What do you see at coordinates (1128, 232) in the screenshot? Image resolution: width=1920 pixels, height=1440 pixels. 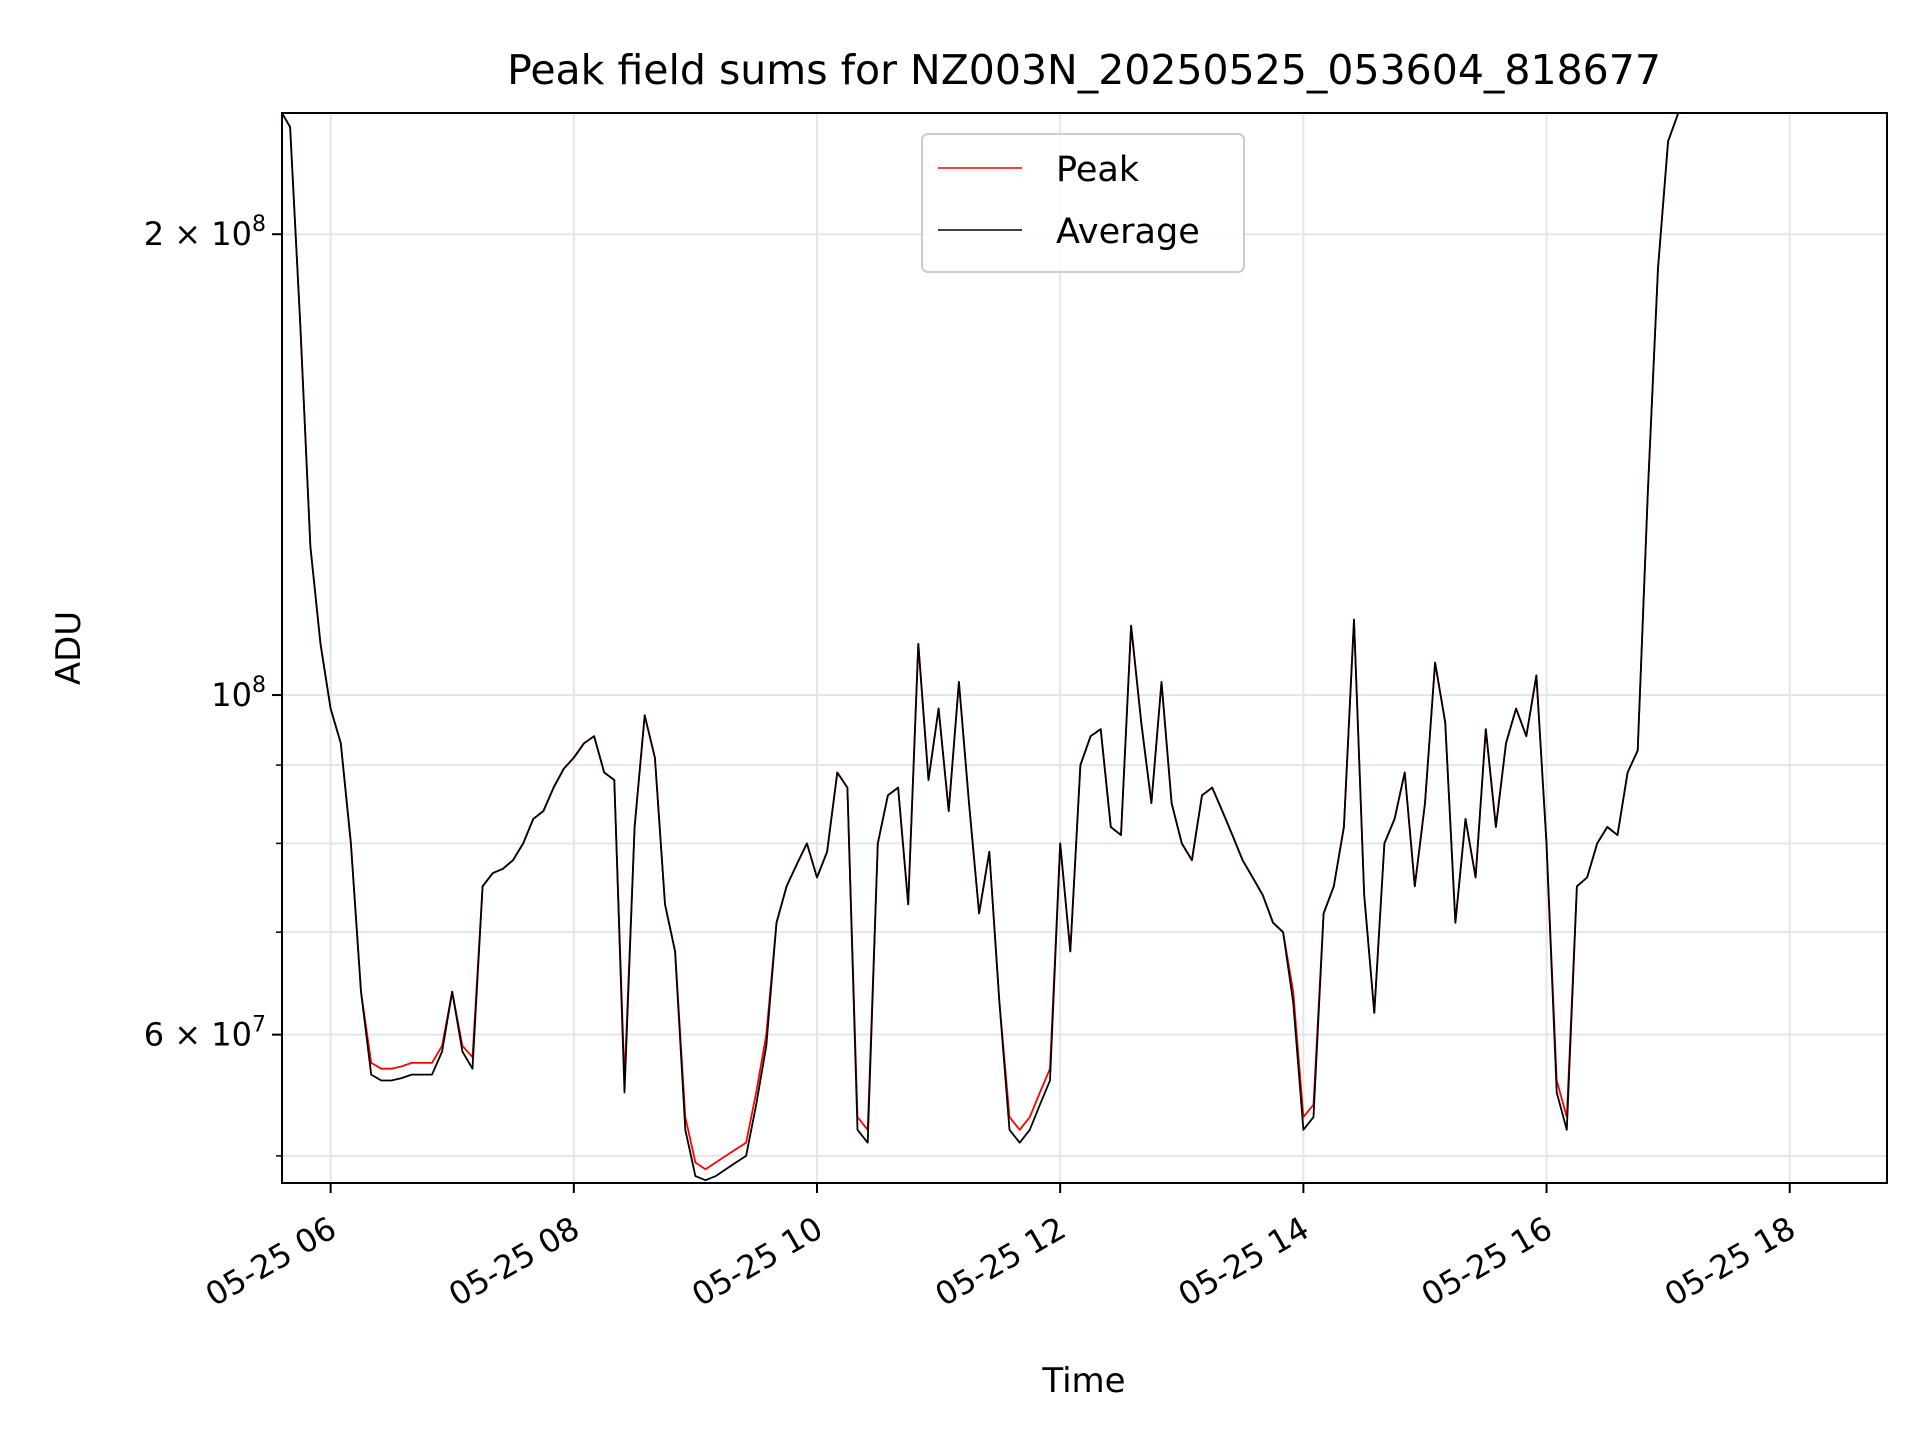 I see `legend-average-label: Average` at bounding box center [1128, 232].